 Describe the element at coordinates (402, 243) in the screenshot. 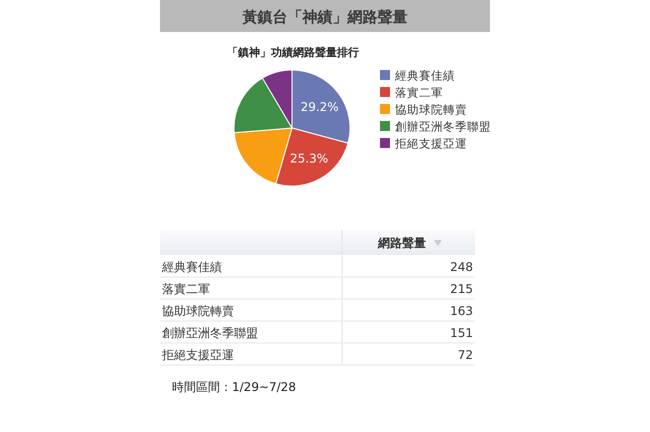

I see `table-header: 網路聲量` at that location.